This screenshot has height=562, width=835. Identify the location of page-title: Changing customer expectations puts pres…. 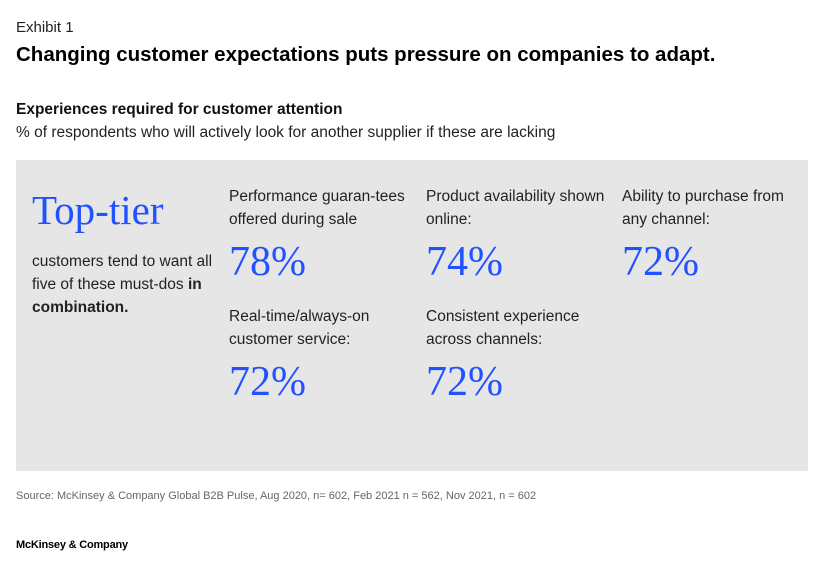
(366, 54).